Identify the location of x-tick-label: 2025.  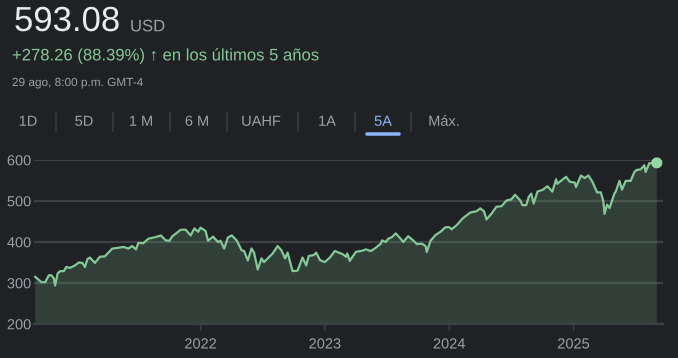
(574, 343).